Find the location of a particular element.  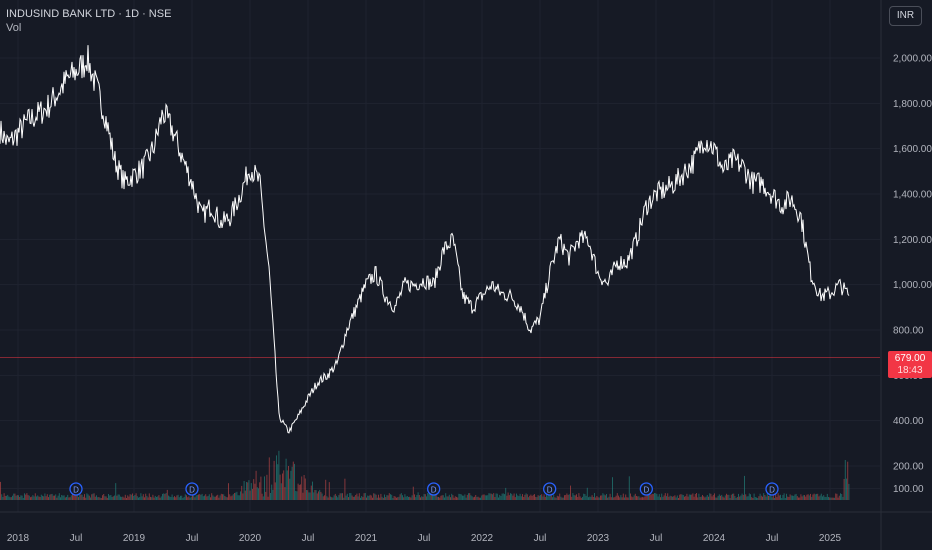

chart-legend: INDUSIND BANK LTD · 1D · NSE Vol is located at coordinates (88, 21).